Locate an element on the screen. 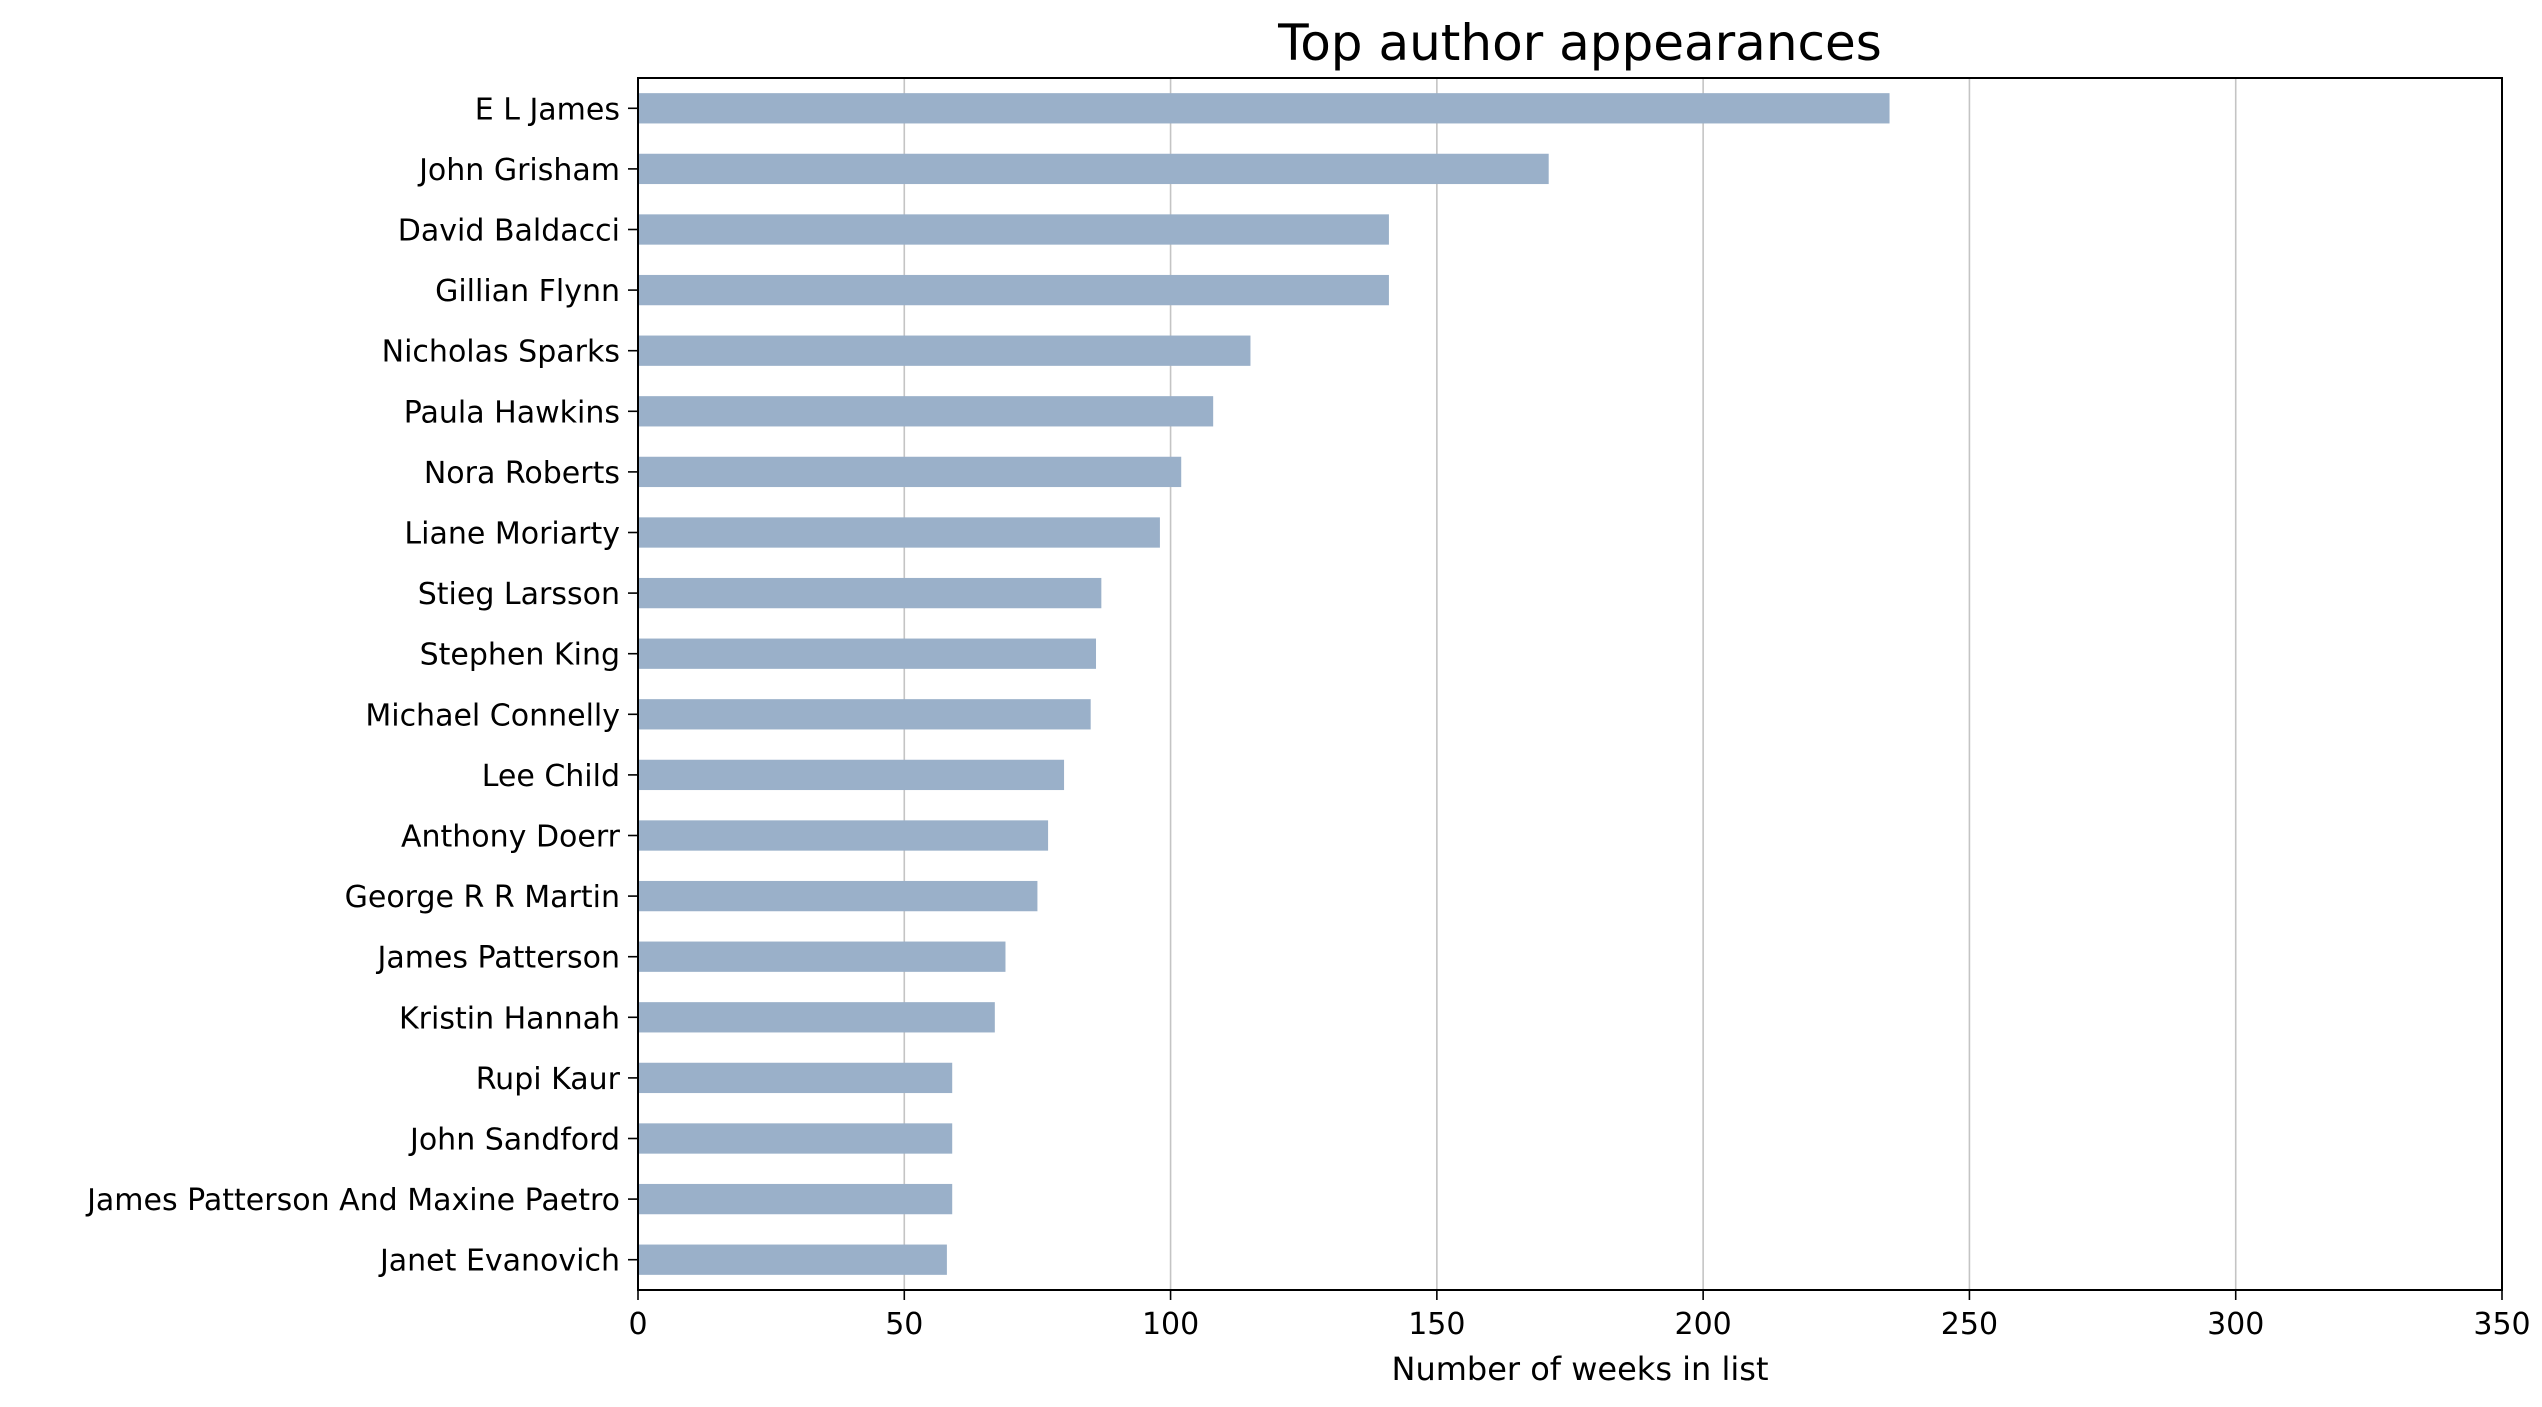  y-tick-label: David Baldacci is located at coordinates (509, 231).